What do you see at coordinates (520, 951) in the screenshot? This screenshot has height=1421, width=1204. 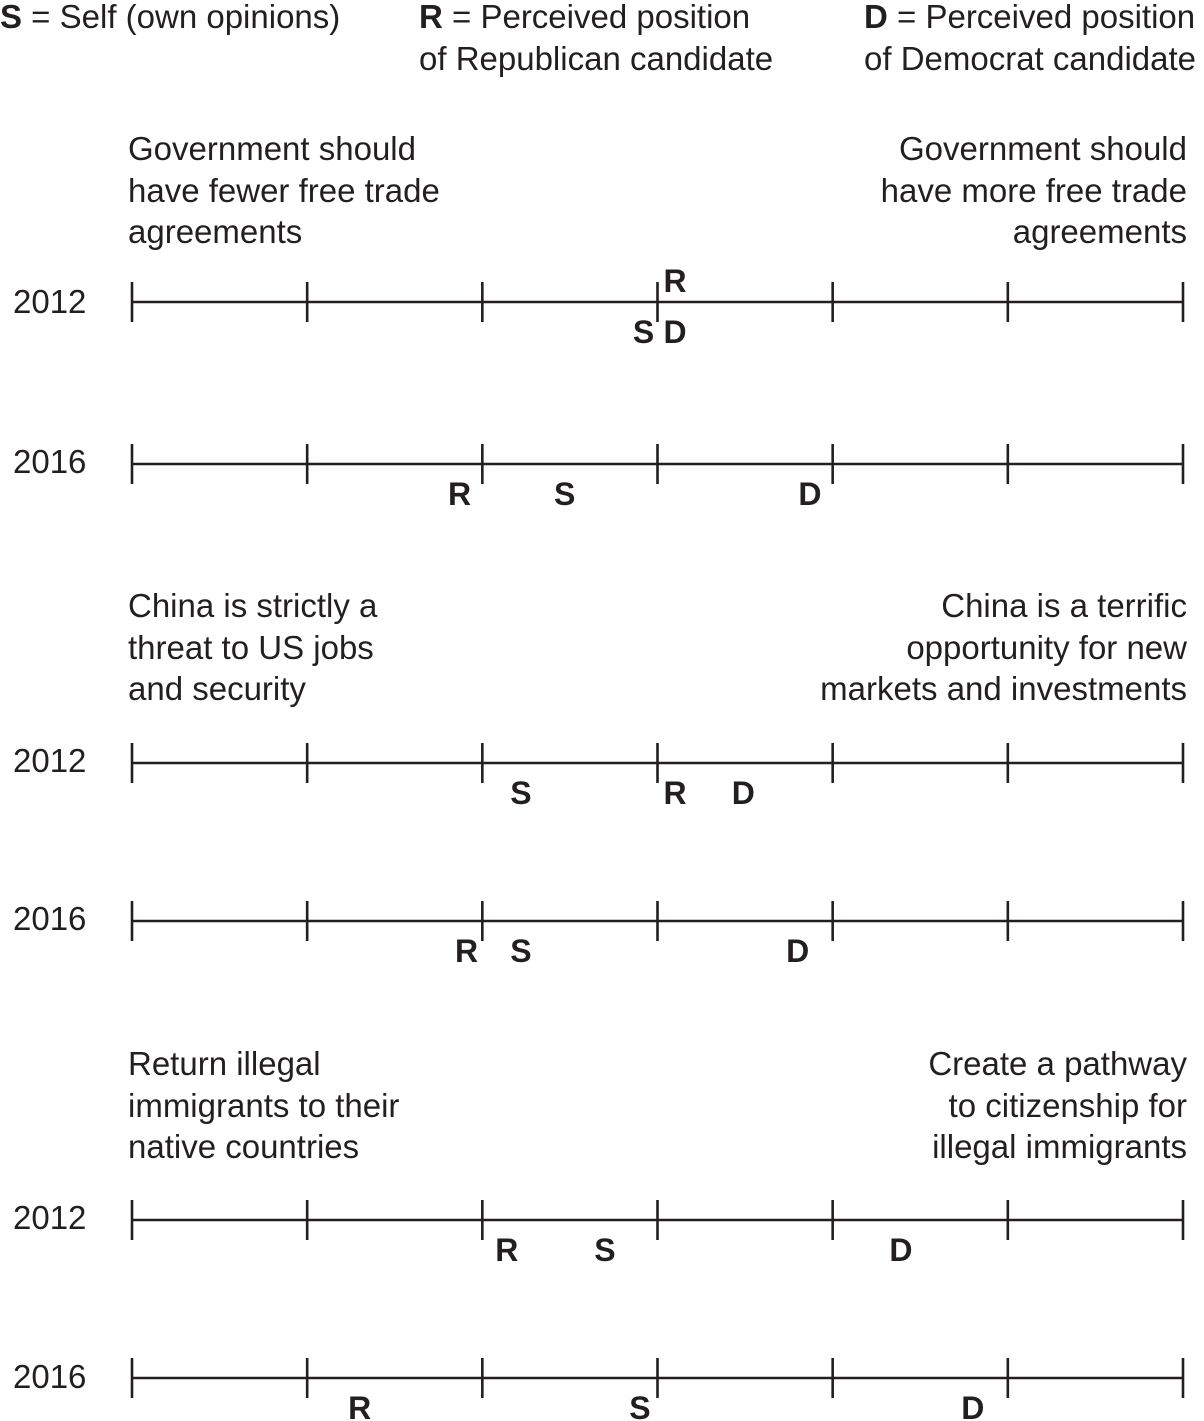 I see `issue-2-2016-marker-S: S` at bounding box center [520, 951].